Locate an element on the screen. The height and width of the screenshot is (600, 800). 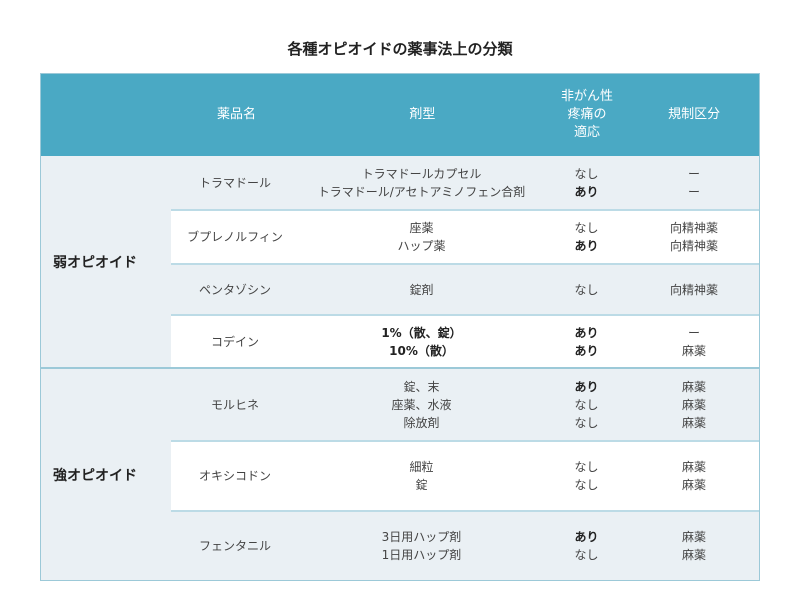
form-line: 1日用ハップ剤 is located at coordinates (421, 555).